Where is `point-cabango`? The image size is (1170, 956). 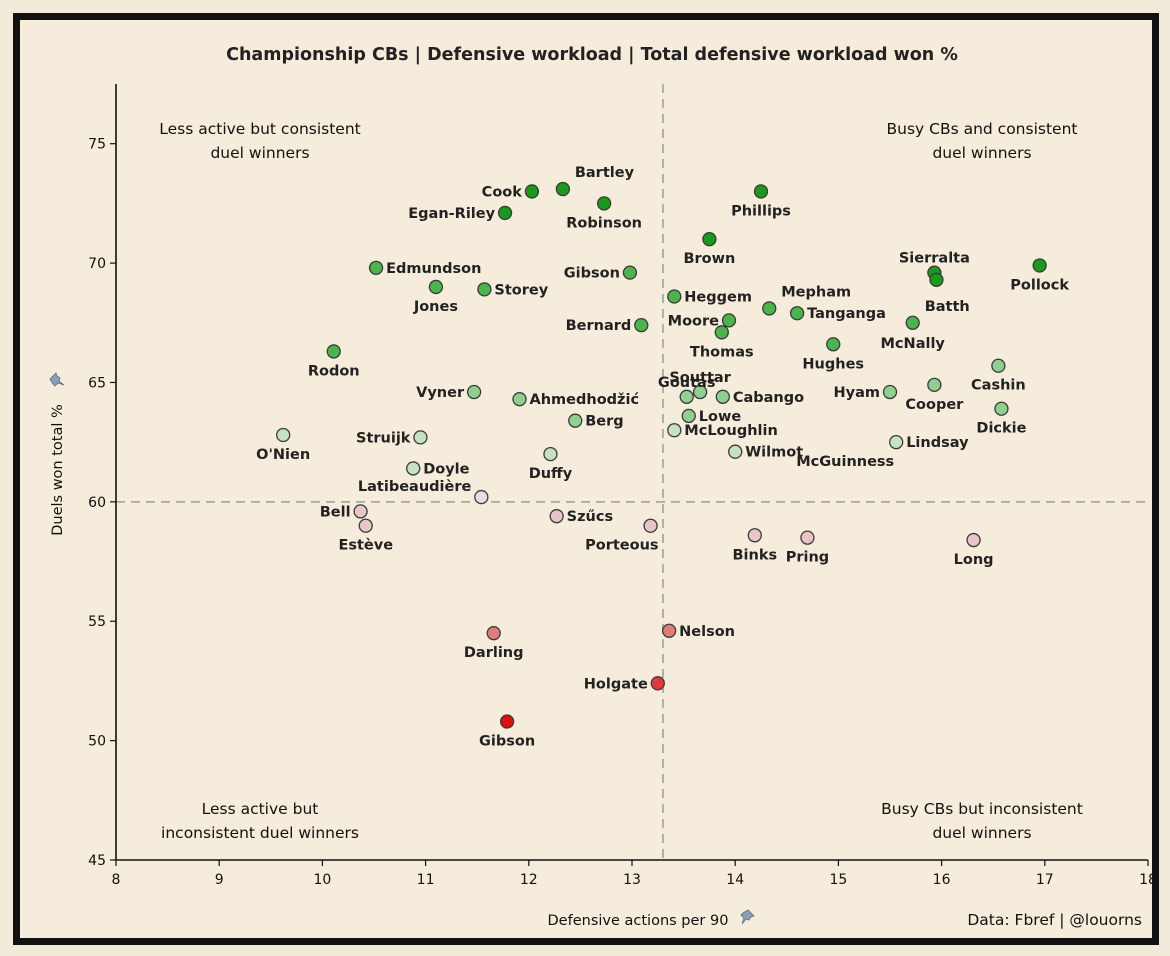
point-cabango is located at coordinates (722, 396).